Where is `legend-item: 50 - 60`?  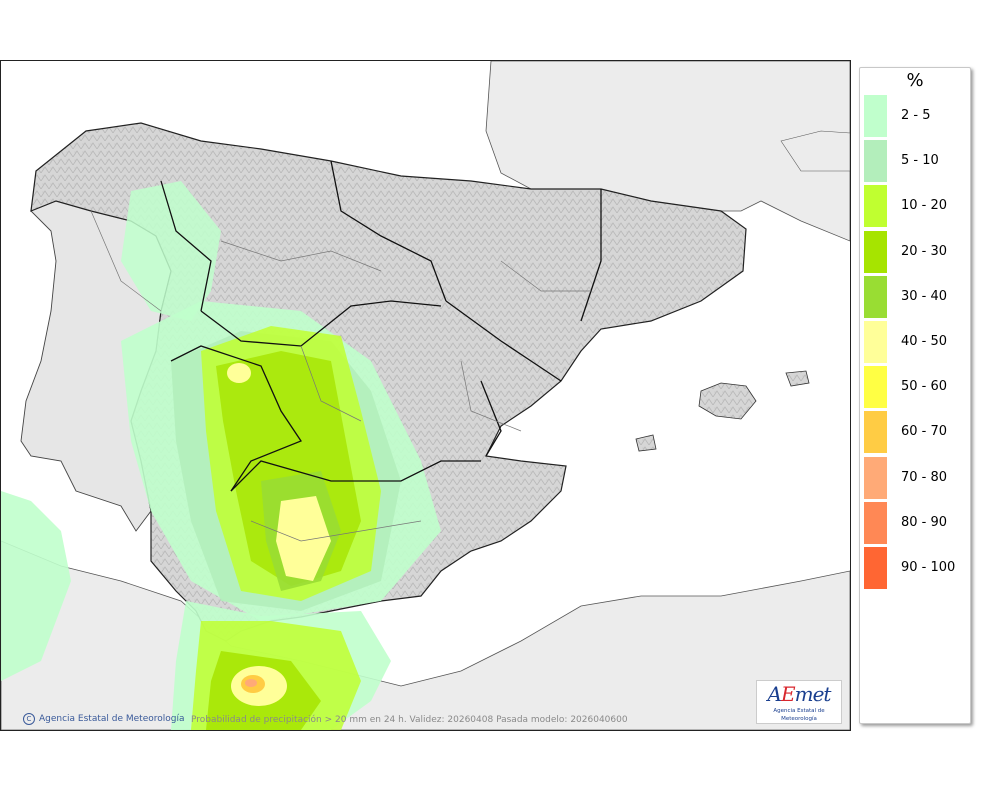 legend-item: 50 - 60 is located at coordinates (916, 387).